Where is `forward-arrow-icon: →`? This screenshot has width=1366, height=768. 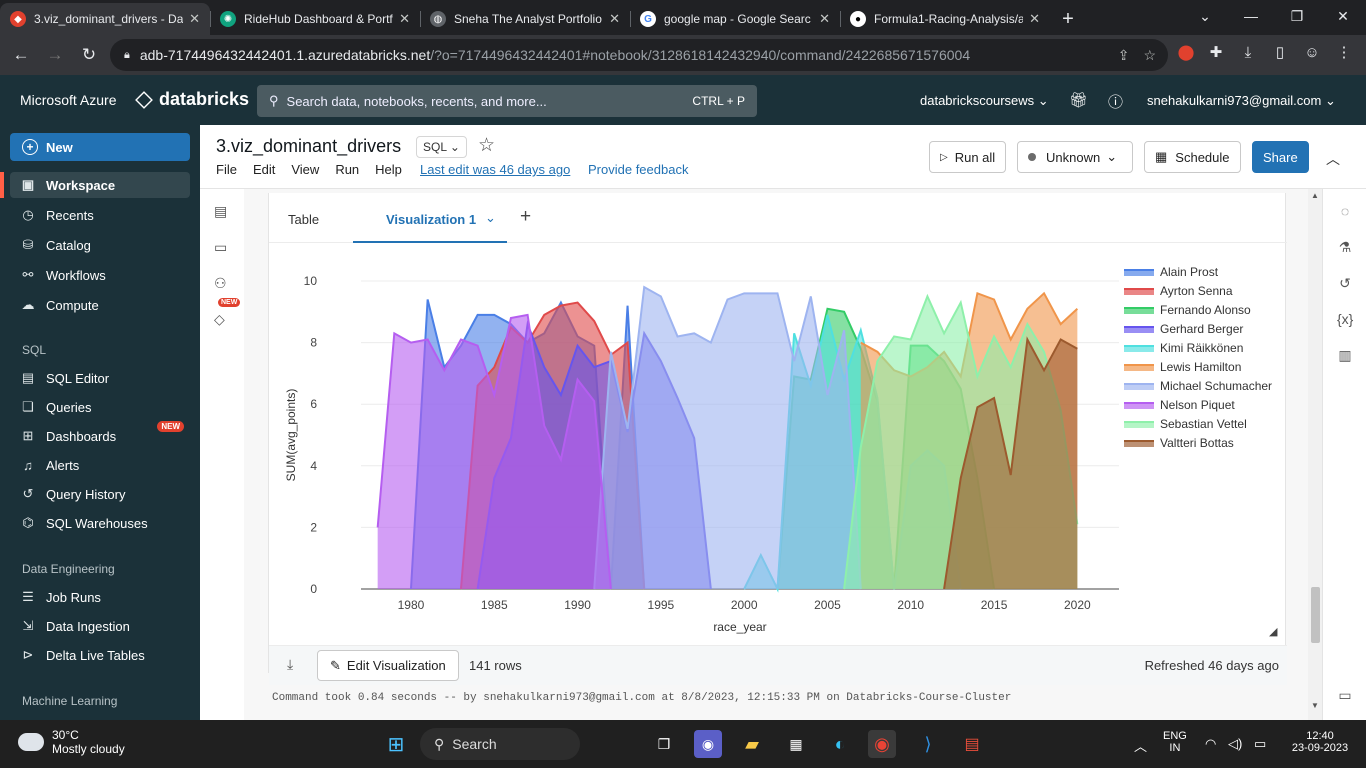
forward-arrow-icon: → is located at coordinates (55, 54).